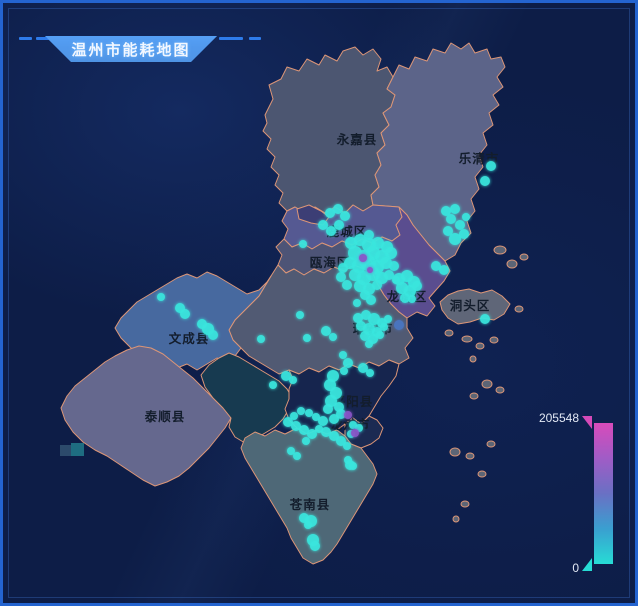 Image resolution: width=638 pixels, height=606 pixels. I want to click on region-cangnan, so click(309, 496).